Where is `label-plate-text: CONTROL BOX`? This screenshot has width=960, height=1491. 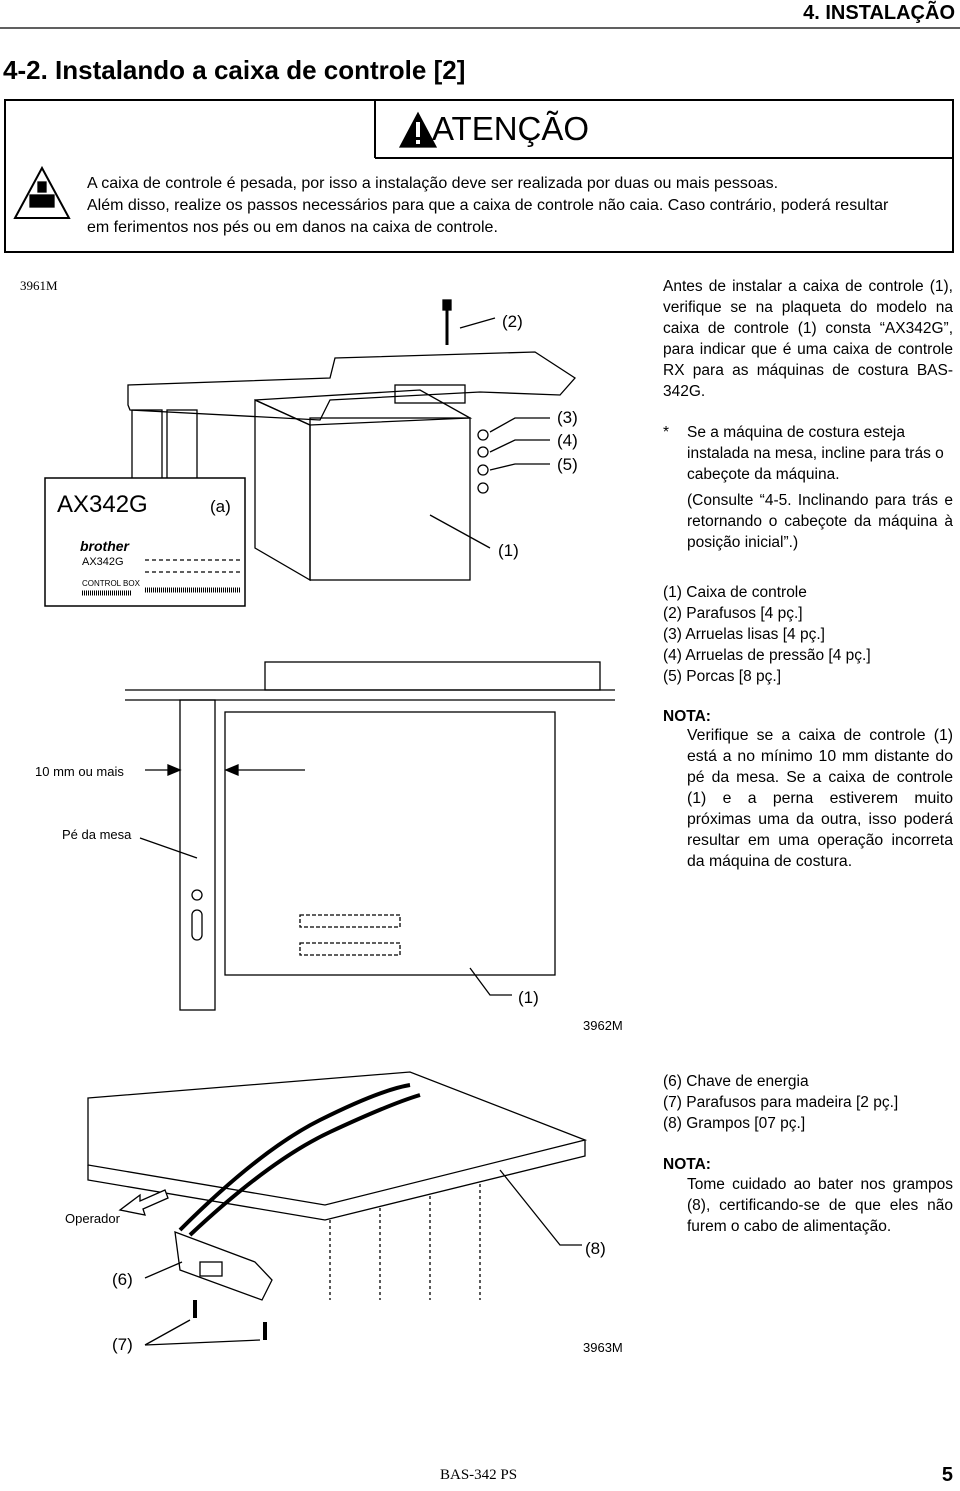
label-plate-text: CONTROL BOX is located at coordinates (111, 583).